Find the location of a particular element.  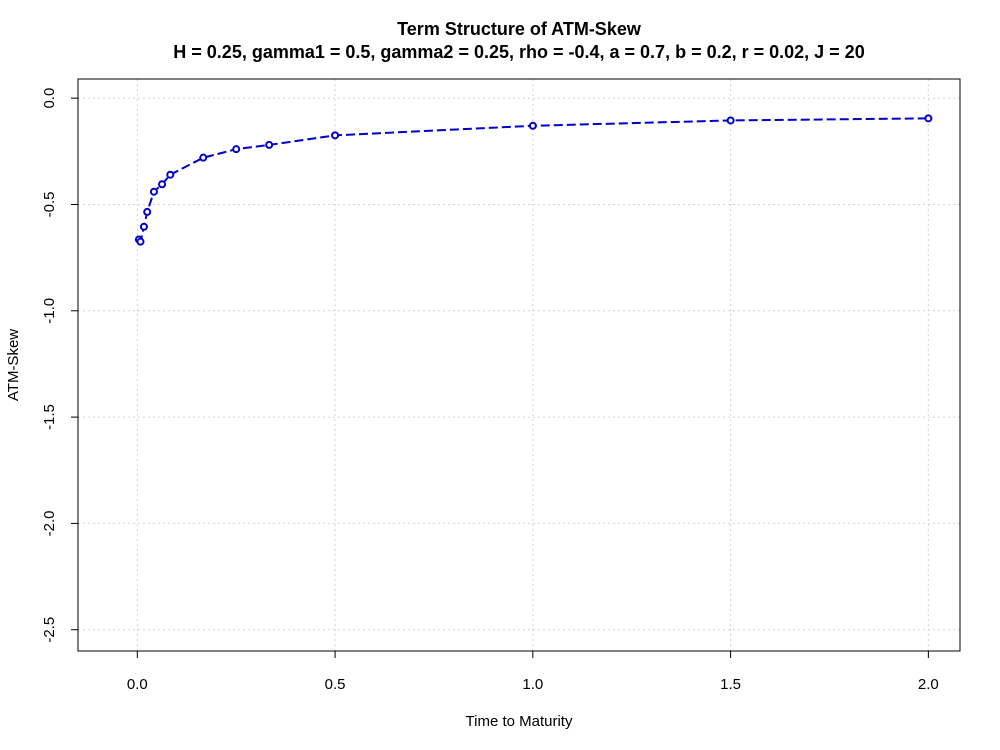

series-layer is located at coordinates (533, 180).